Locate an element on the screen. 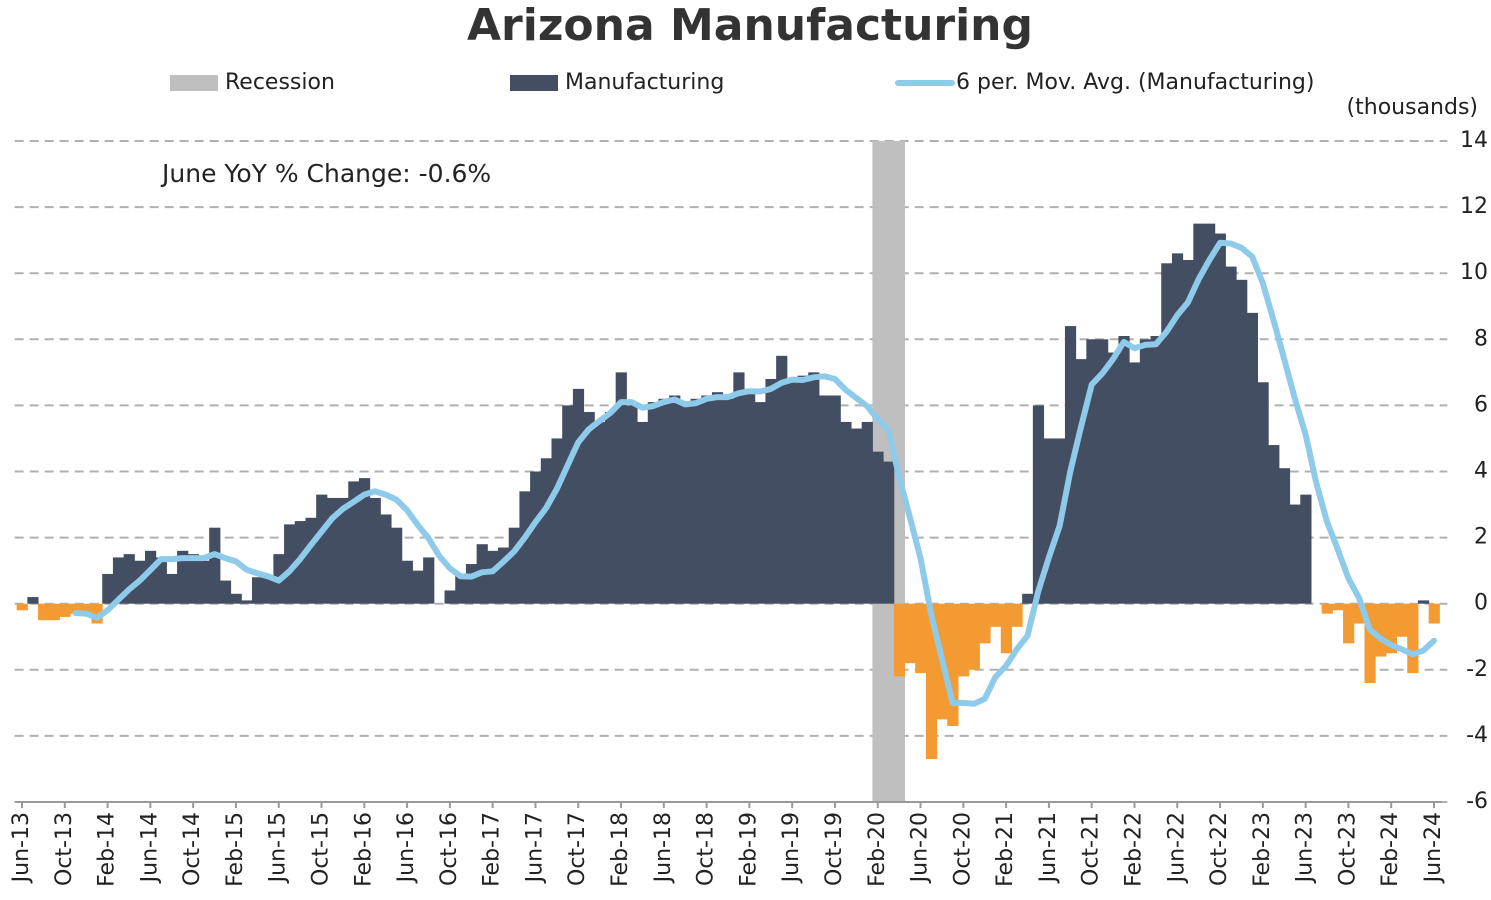 This screenshot has width=1491, height=900. x-tick-label: Feb-19 is located at coordinates (748, 849).